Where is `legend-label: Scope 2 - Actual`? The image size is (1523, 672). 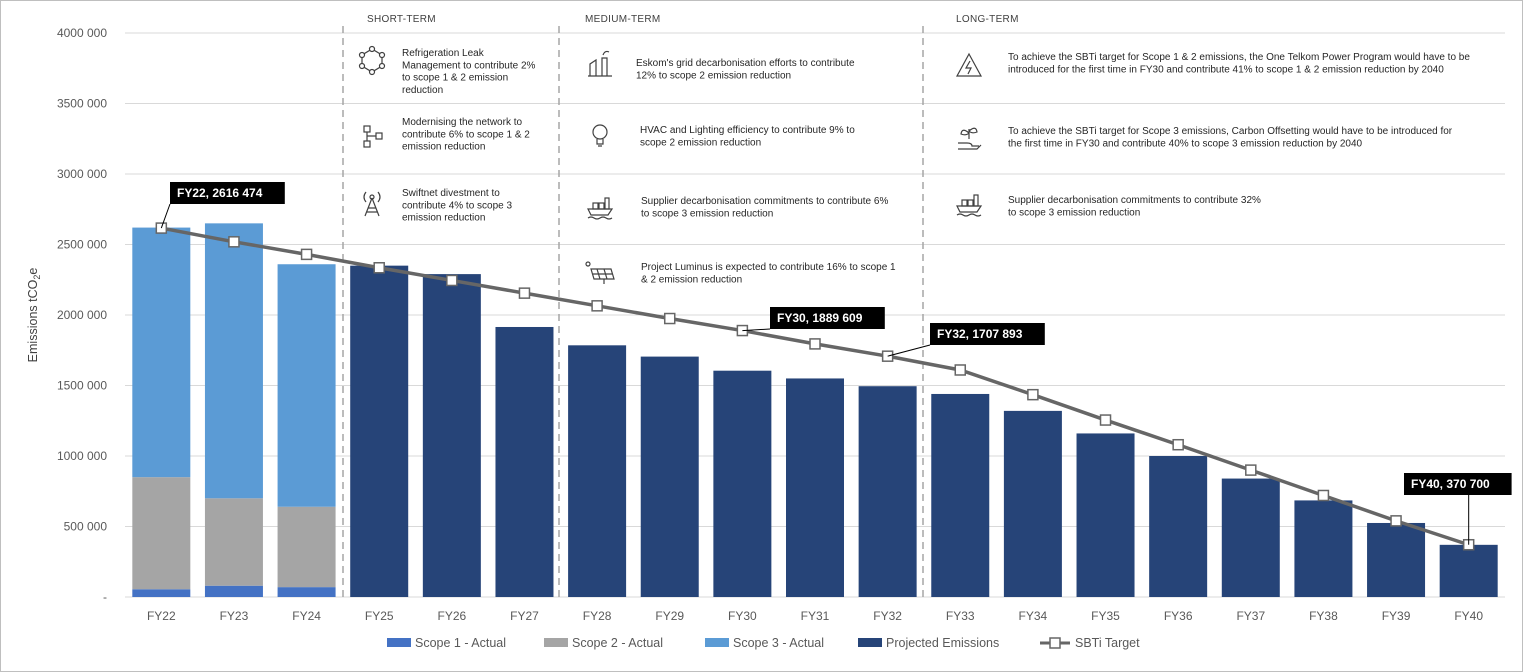
legend-label: Scope 2 - Actual is located at coordinates (617, 643).